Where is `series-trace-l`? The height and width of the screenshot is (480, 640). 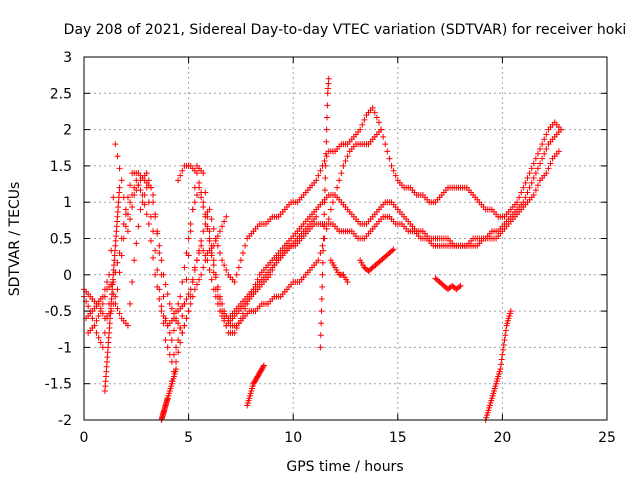 series-trace-l is located at coordinates (448, 284).